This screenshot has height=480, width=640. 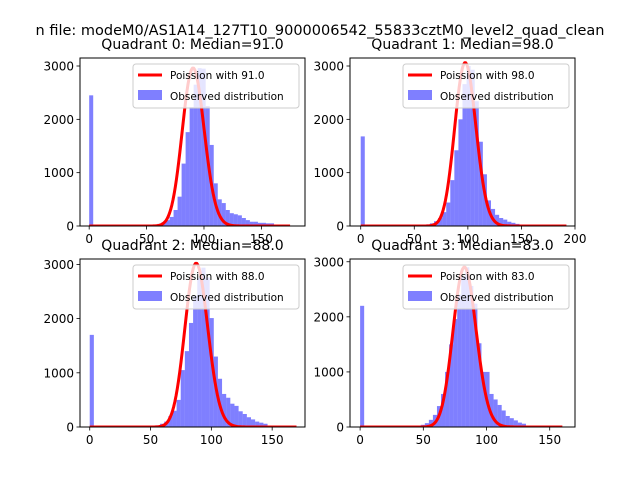 I want to click on y-tick-label: 2000, so click(x=328, y=120).